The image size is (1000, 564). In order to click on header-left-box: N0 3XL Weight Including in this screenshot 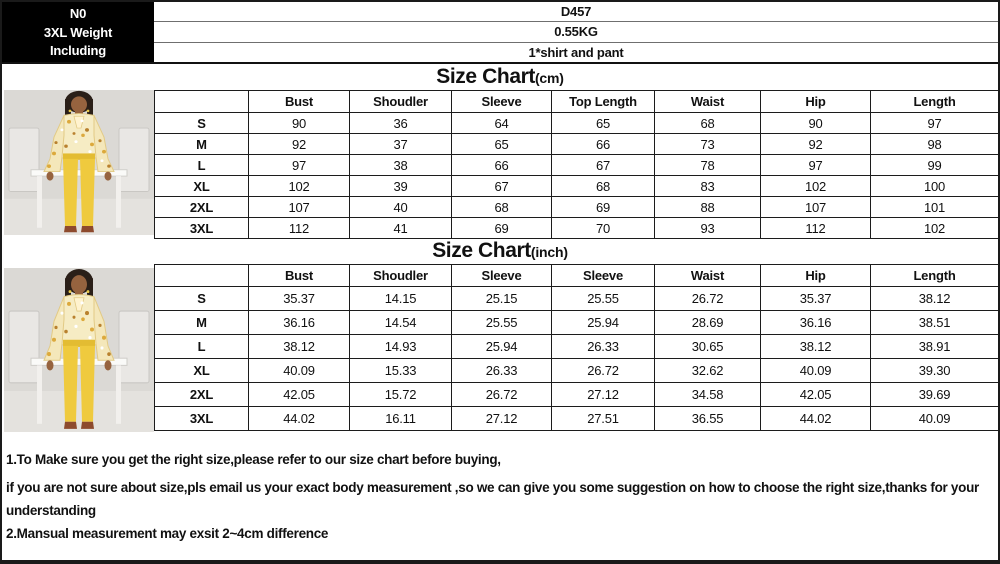, I will do `click(78, 32)`.